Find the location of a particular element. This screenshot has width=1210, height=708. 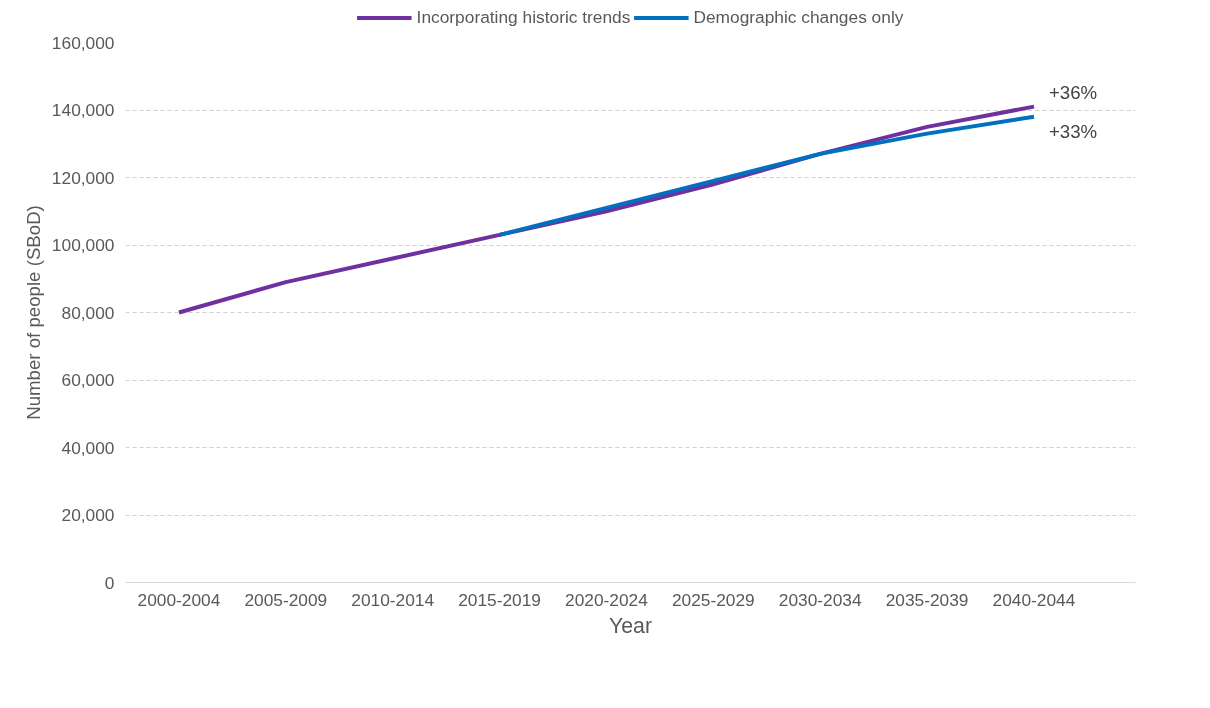

legend-label: Demographic changes only is located at coordinates (798, 17).